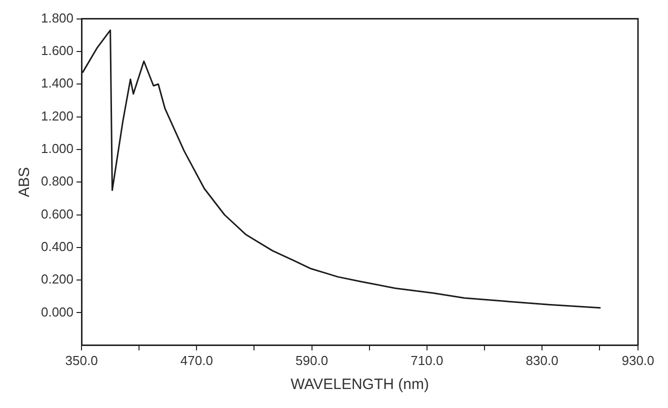 This screenshot has width=668, height=408. Describe the element at coordinates (312, 360) in the screenshot. I see `x-tick-label: 590.0` at that location.